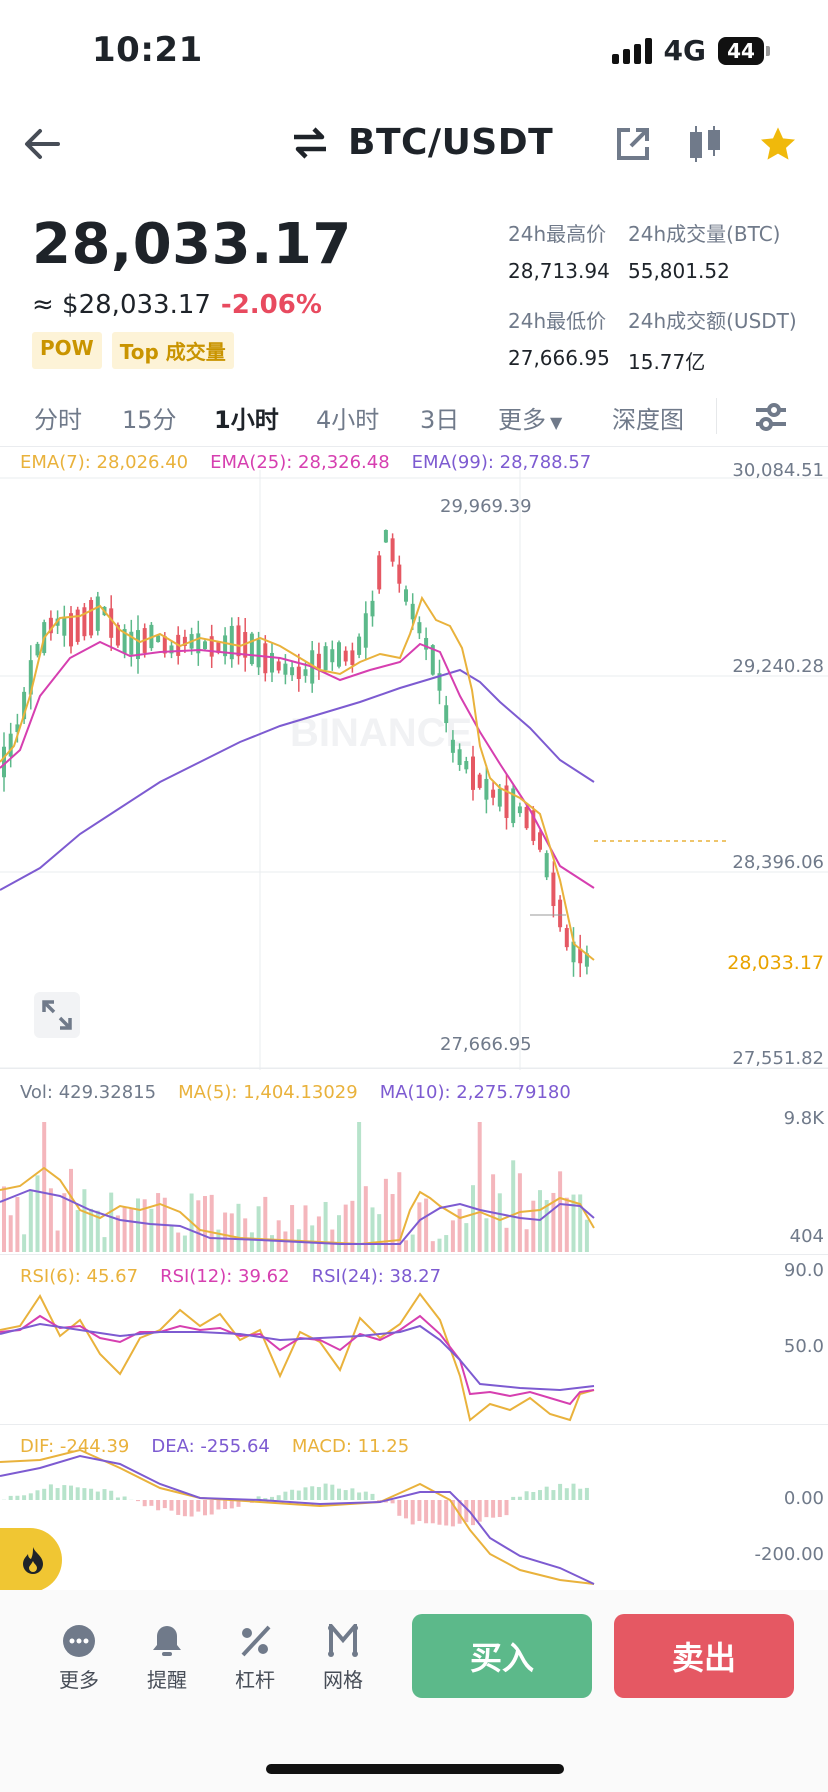 This screenshot has width=828, height=1792. Describe the element at coordinates (803, 1270) in the screenshot. I see `rsi-axis-top: 90.0` at that location.